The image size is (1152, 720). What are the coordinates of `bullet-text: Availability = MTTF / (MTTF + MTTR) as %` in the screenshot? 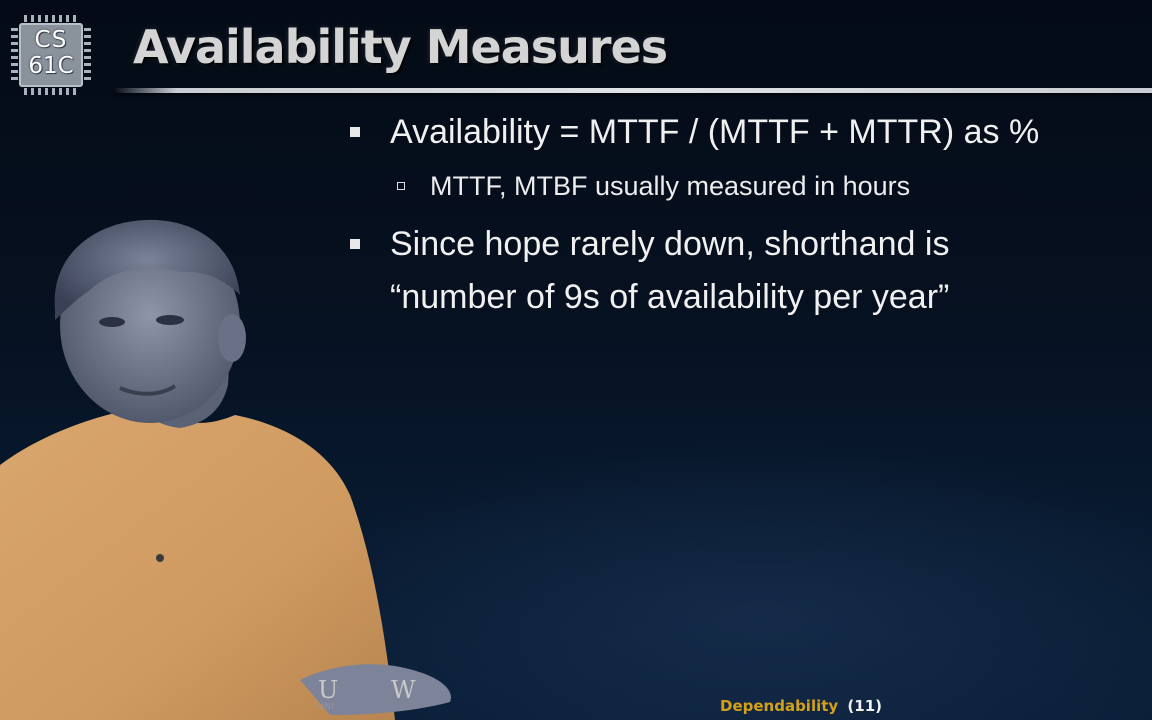 It's located at (715, 132).